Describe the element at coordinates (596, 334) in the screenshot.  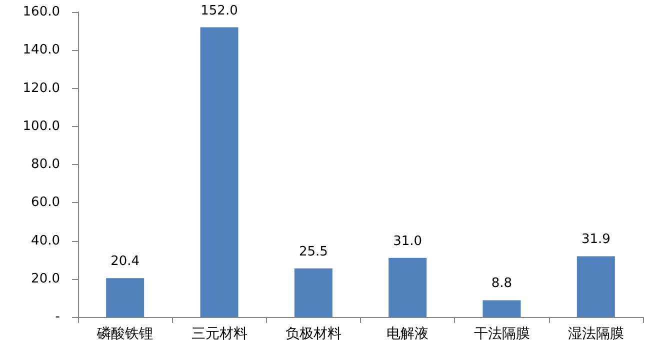
I see `x-tick-label: 湿法隔膜` at that location.